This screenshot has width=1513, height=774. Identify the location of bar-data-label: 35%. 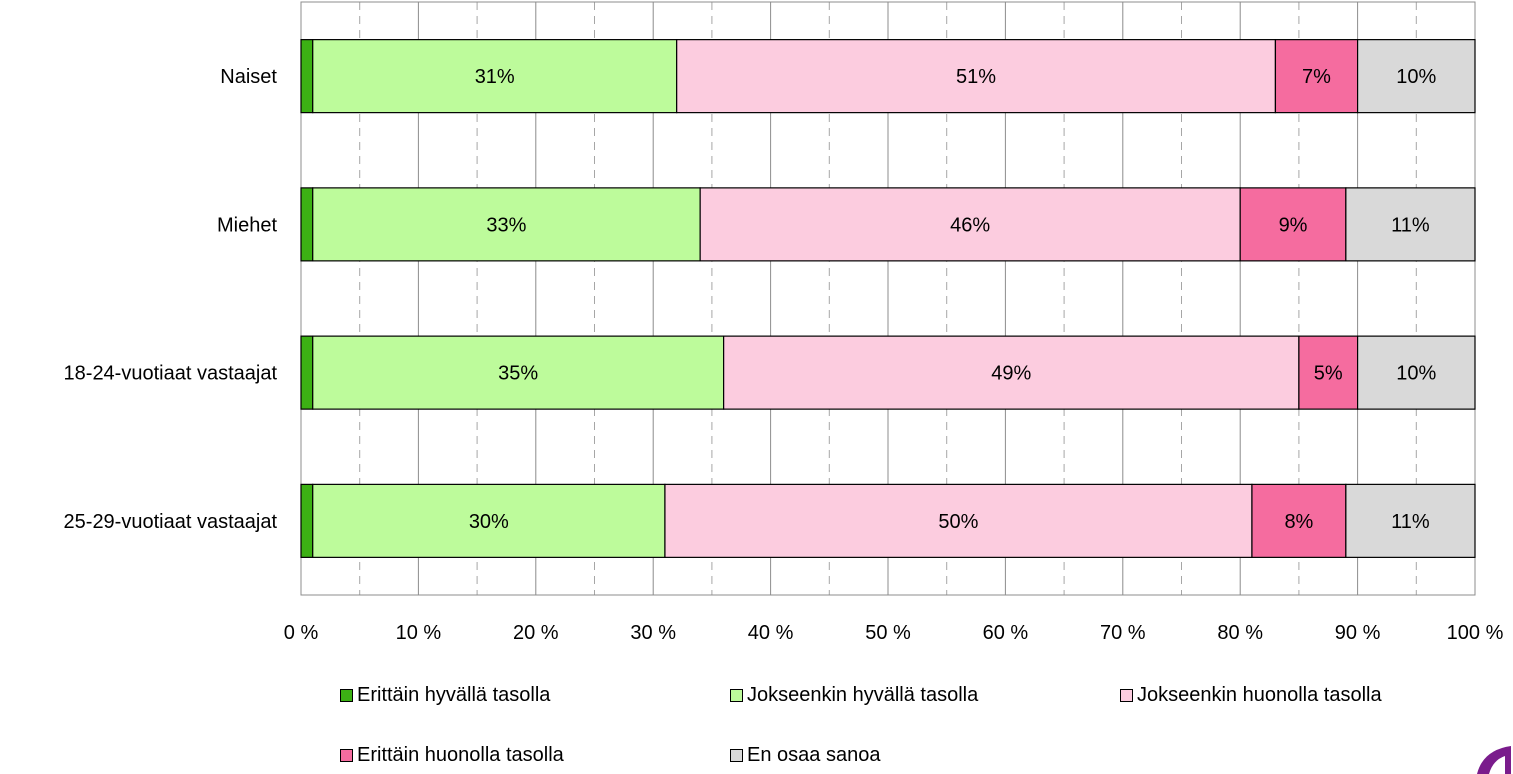
(518, 374).